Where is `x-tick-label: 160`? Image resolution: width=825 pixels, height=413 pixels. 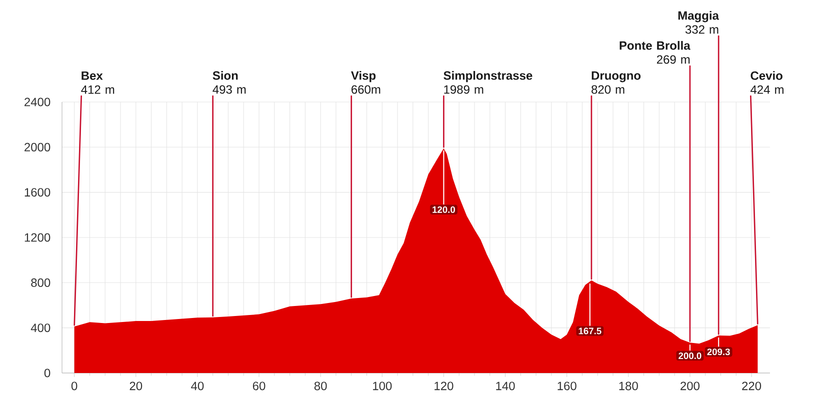
x-tick-label: 160 is located at coordinates (567, 386).